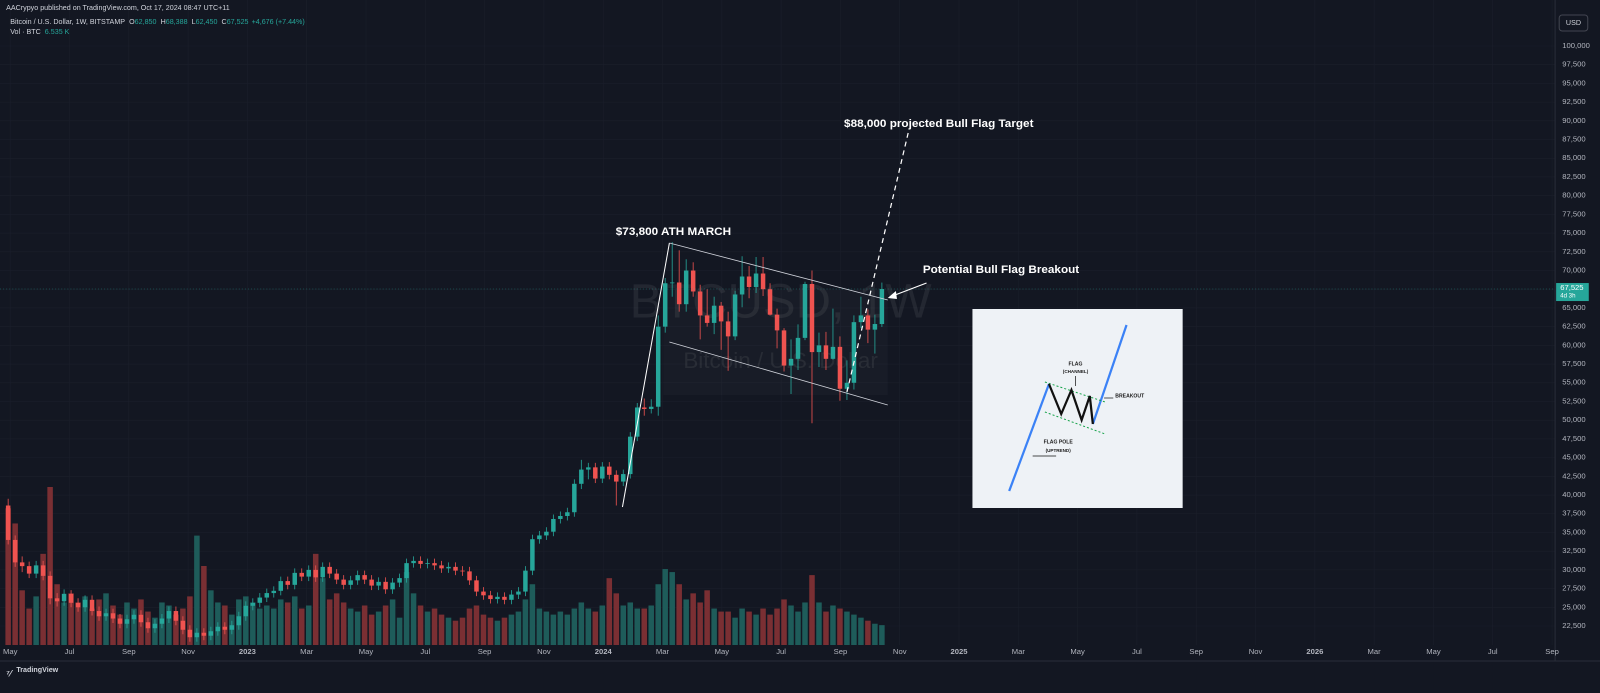 The width and height of the screenshot is (1600, 693). Describe the element at coordinates (129, 651) in the screenshot. I see `x-tick-label: Sep` at that location.